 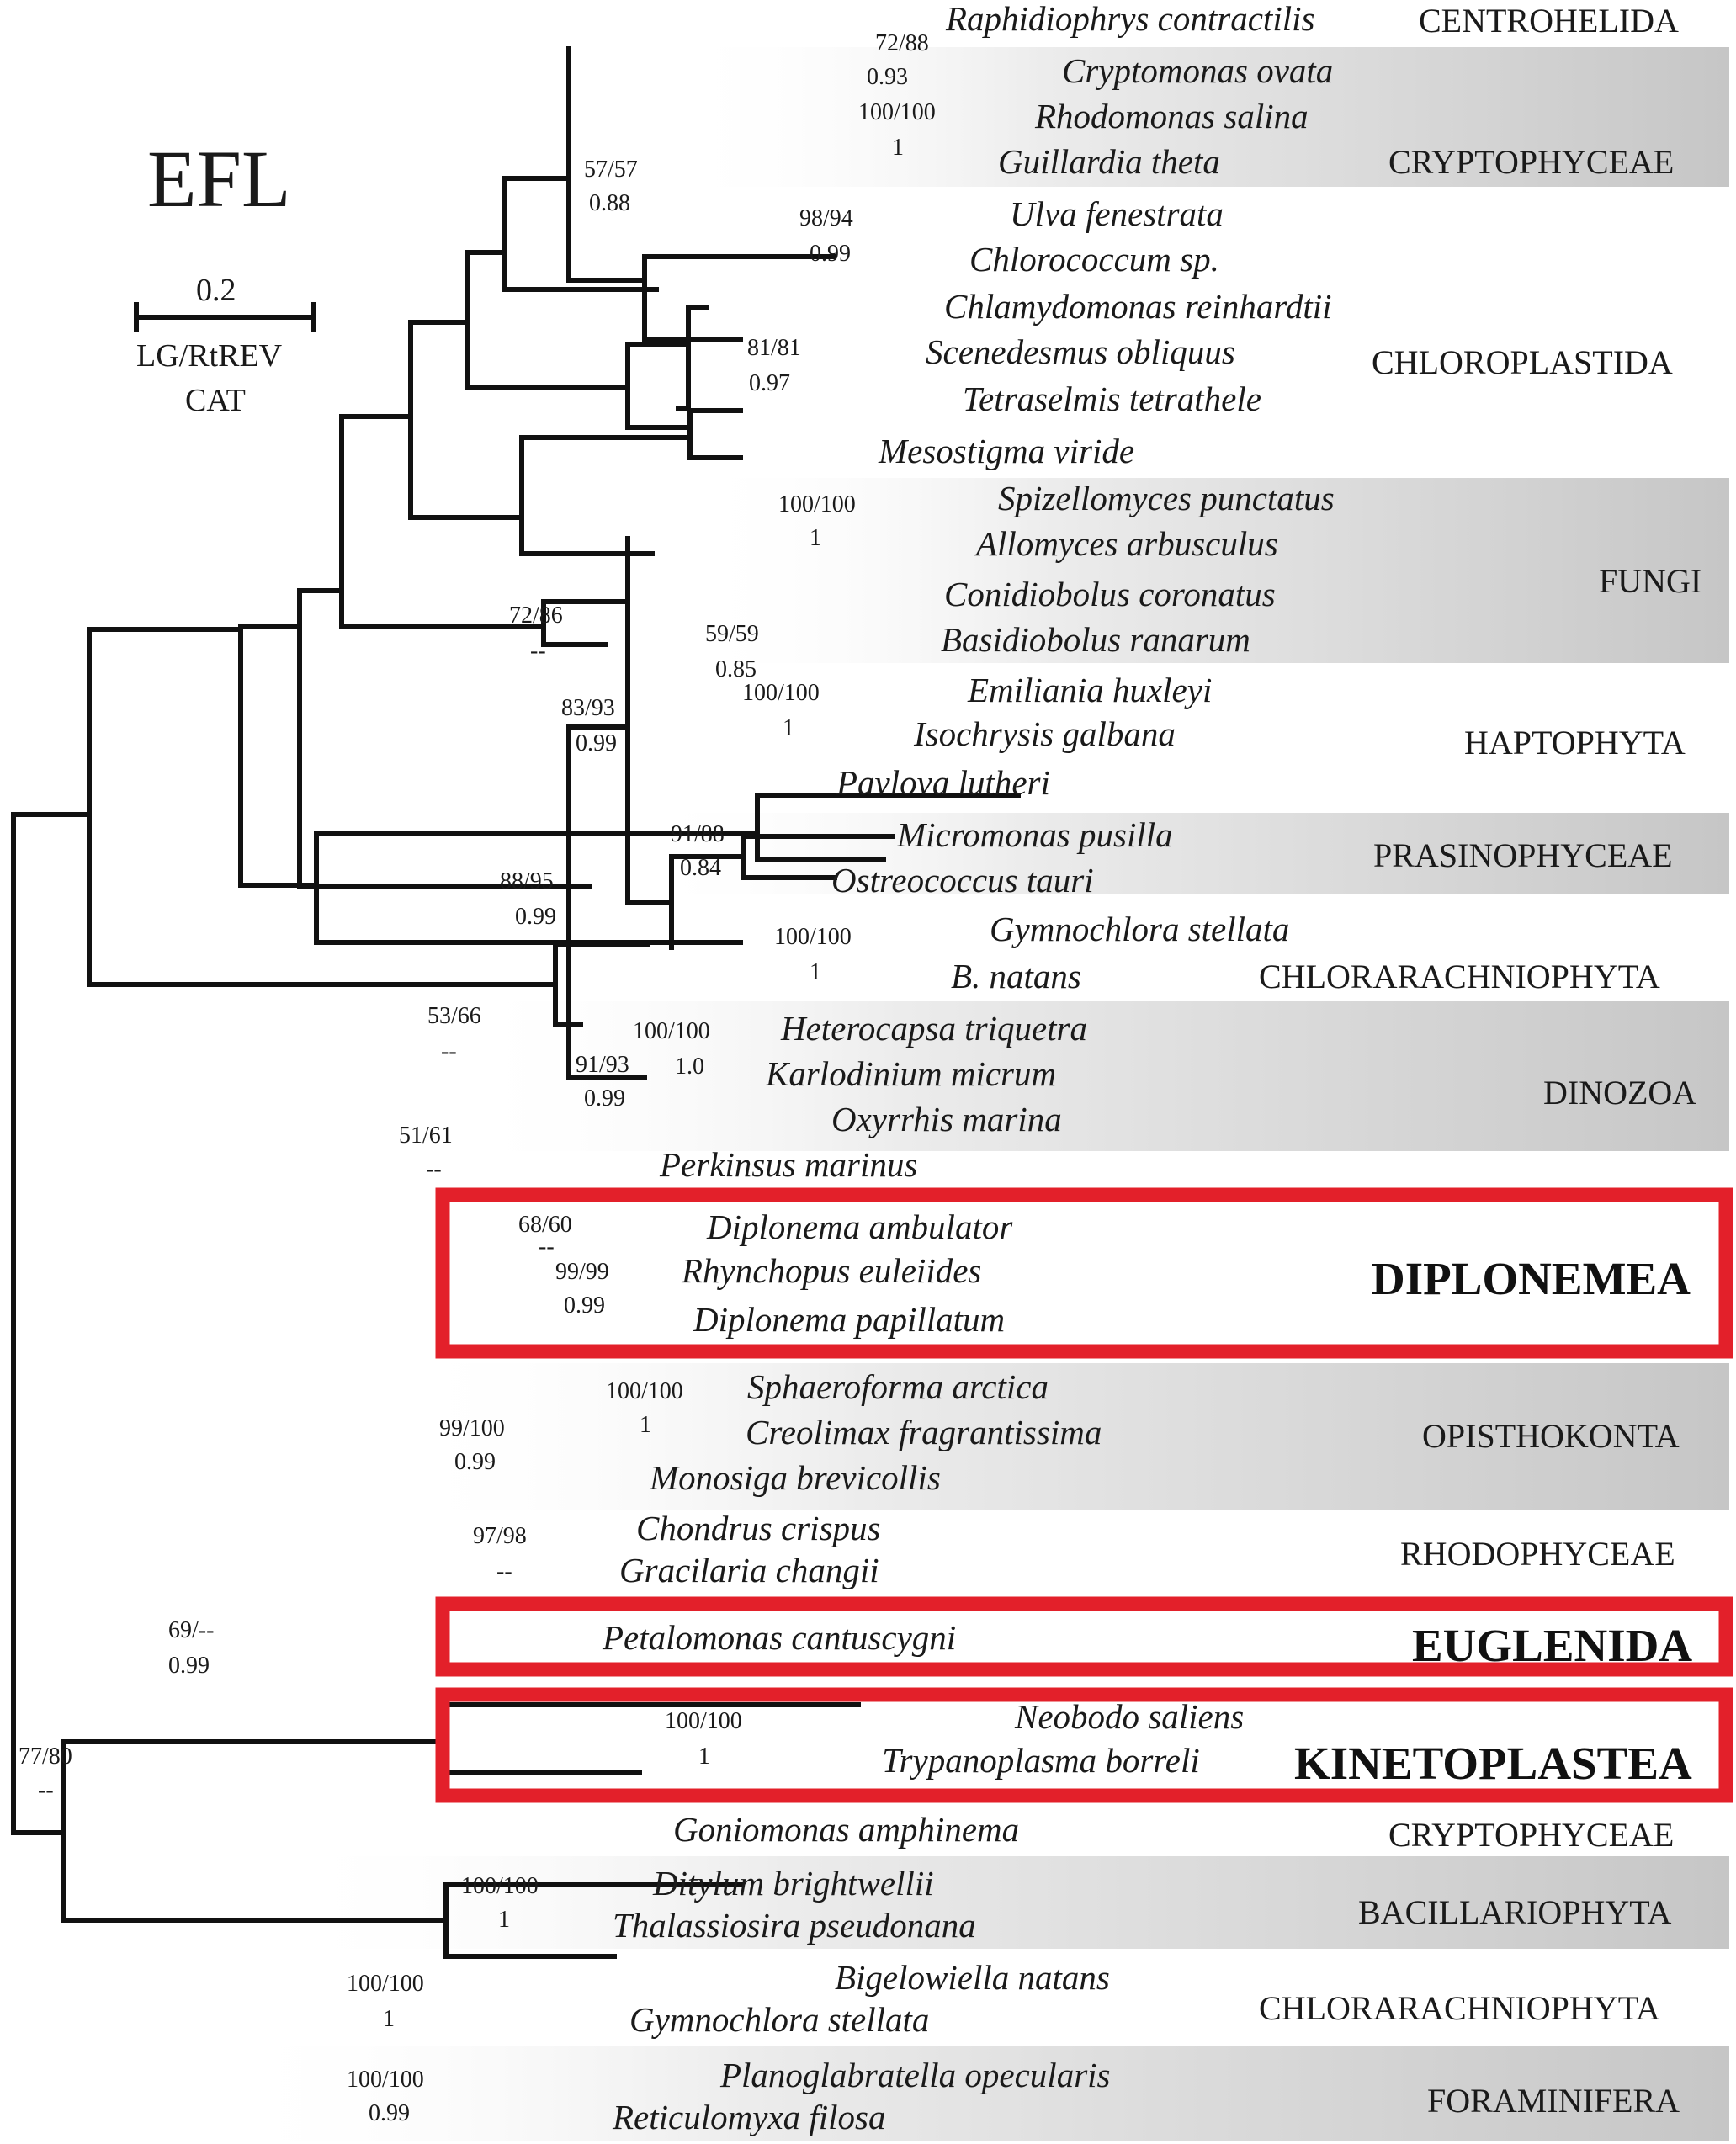 What do you see at coordinates (611, 170) in the screenshot?
I see `support-bootstrap: 57/57` at bounding box center [611, 170].